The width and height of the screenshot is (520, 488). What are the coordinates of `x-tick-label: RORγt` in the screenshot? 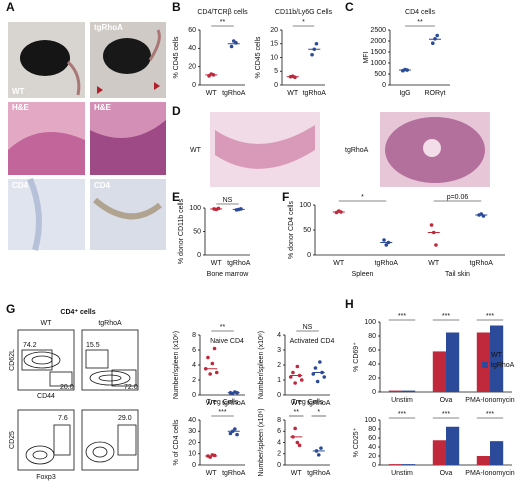 It's located at (435, 93).